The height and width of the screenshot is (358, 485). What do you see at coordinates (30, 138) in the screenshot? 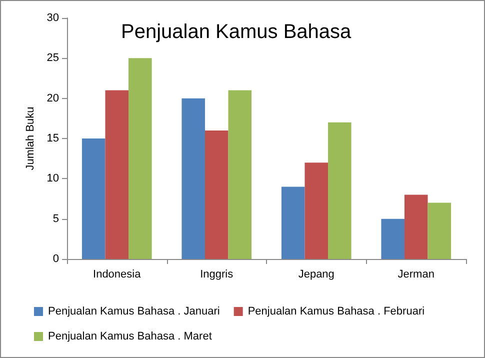
I see `y-axis-title: Jumlah Buku` at bounding box center [30, 138].